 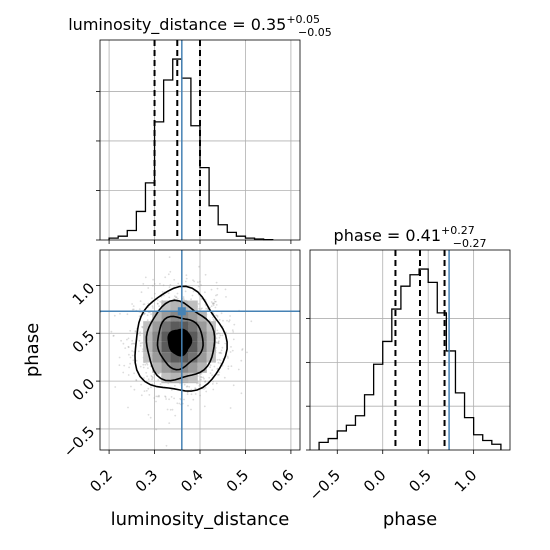 What do you see at coordinates (101, 481) in the screenshot?
I see `x-tick-label: 0.2` at bounding box center [101, 481].